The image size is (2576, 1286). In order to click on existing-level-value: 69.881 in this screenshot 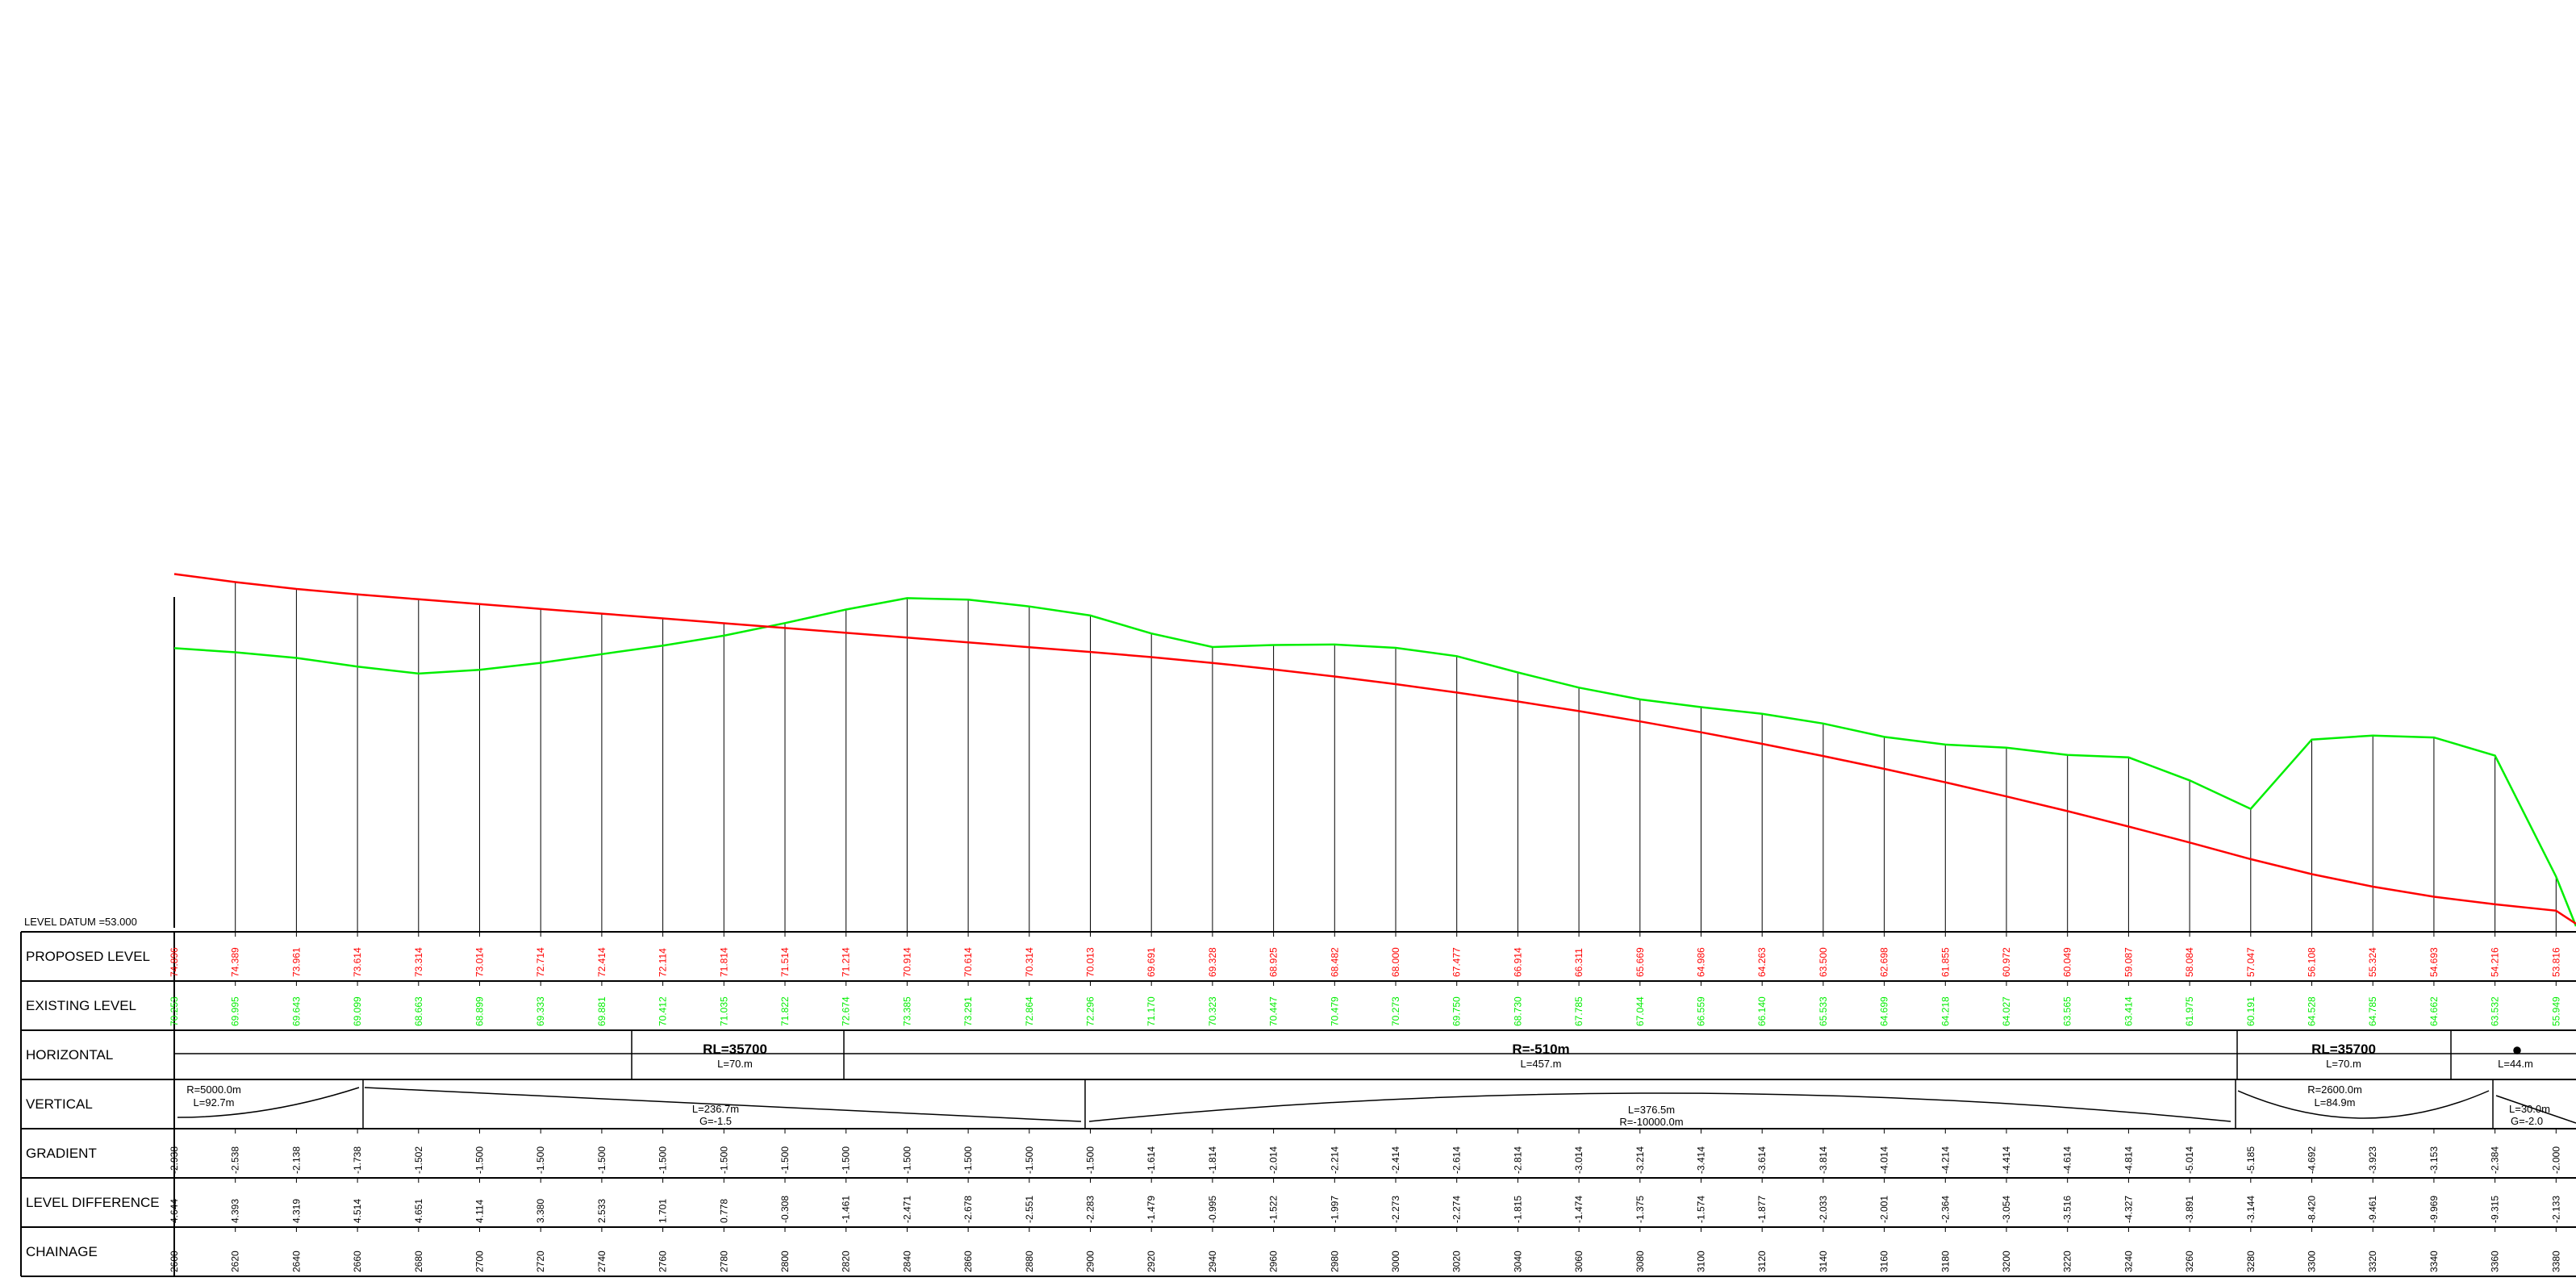, I will do `click(601, 1011)`.